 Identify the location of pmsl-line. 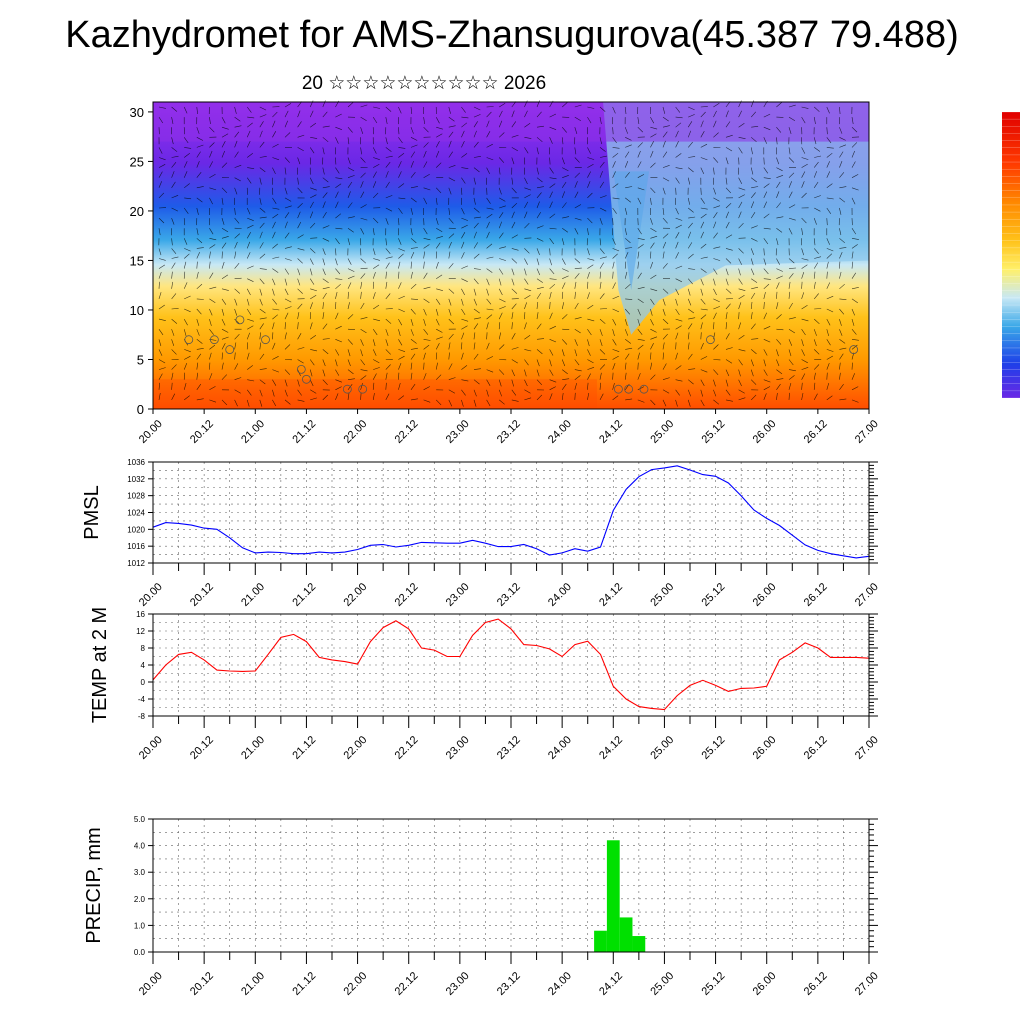
(511, 512).